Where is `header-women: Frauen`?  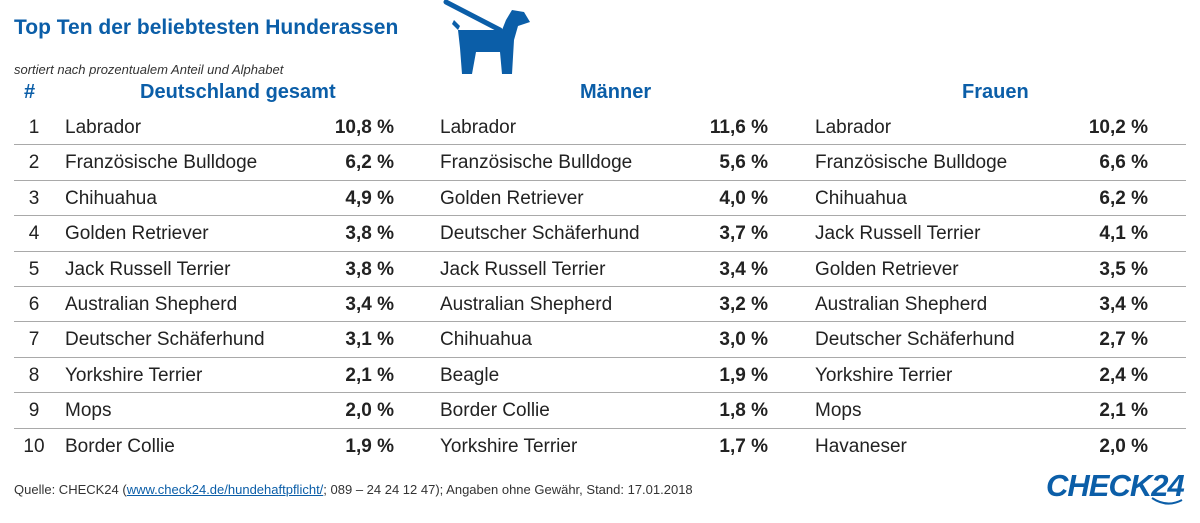
header-women: Frauen is located at coordinates (995, 92).